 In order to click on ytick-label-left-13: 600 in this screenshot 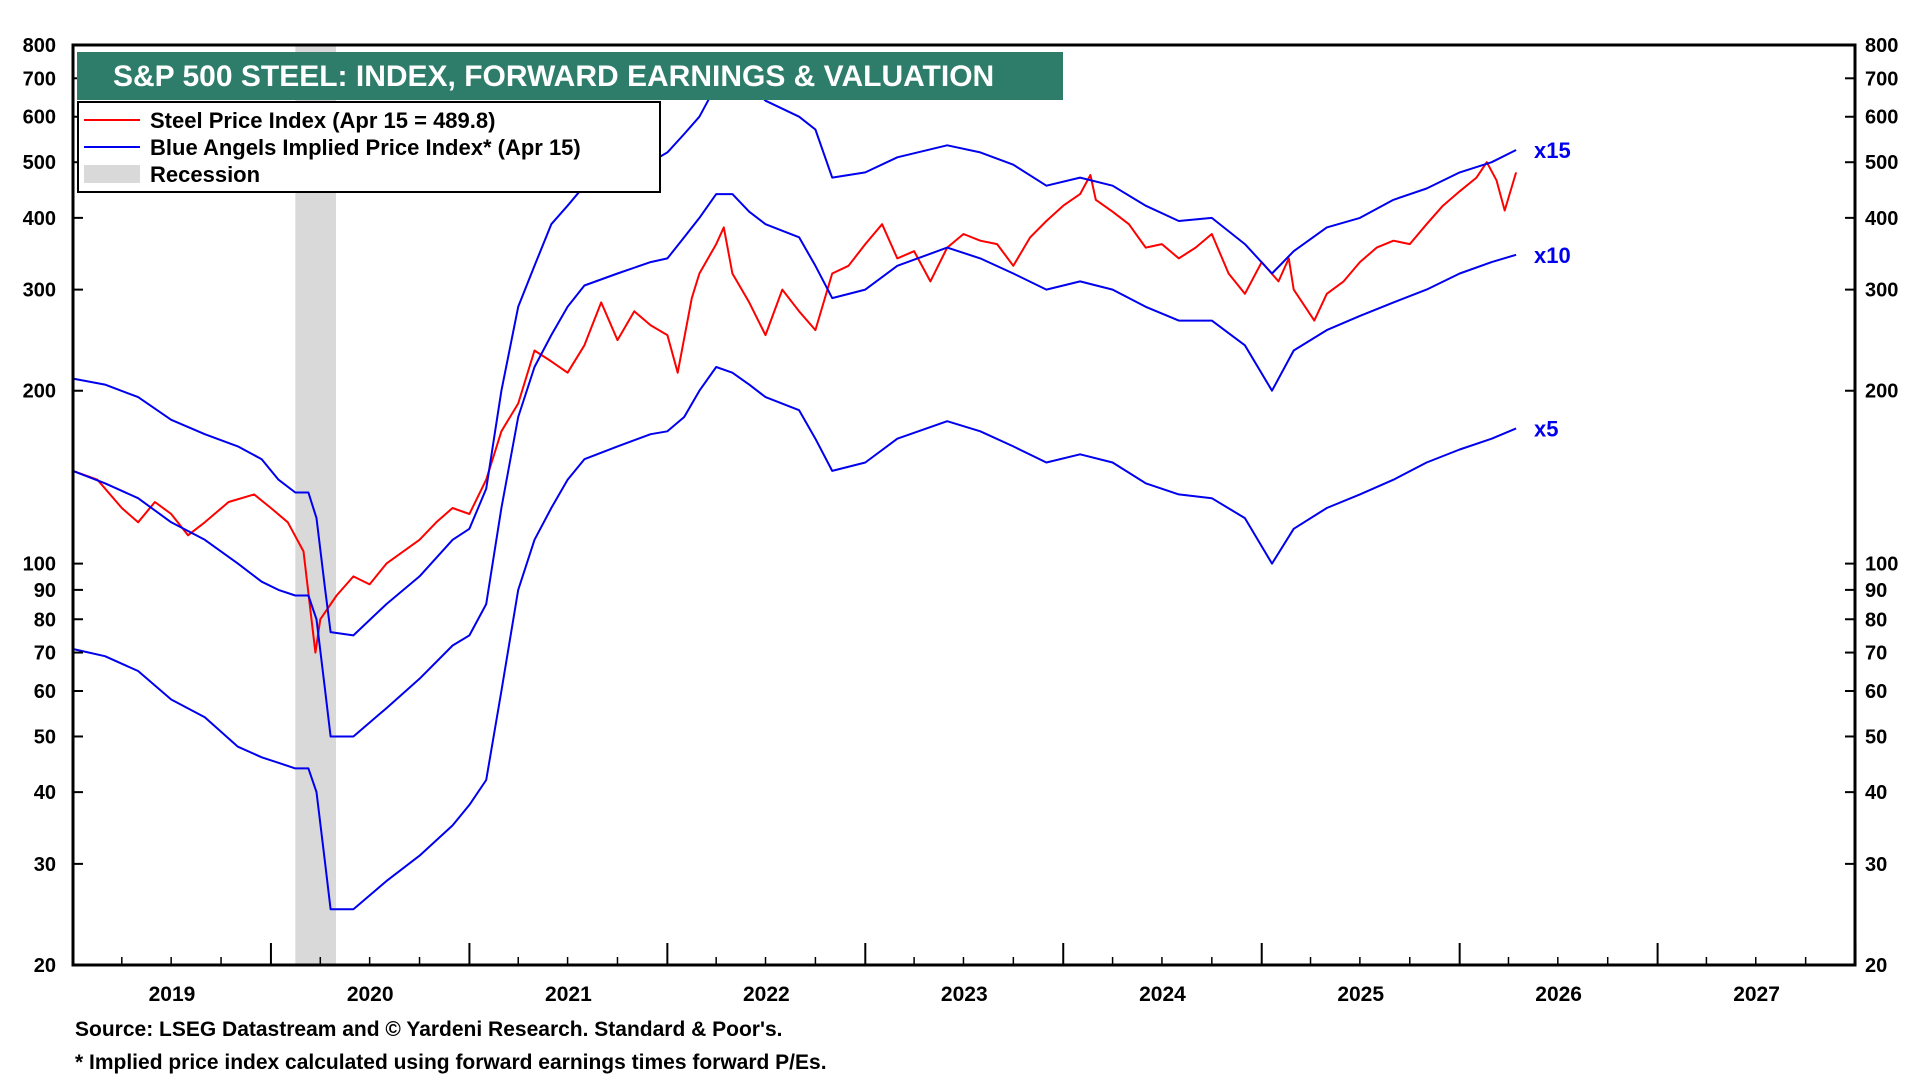, I will do `click(39, 118)`.